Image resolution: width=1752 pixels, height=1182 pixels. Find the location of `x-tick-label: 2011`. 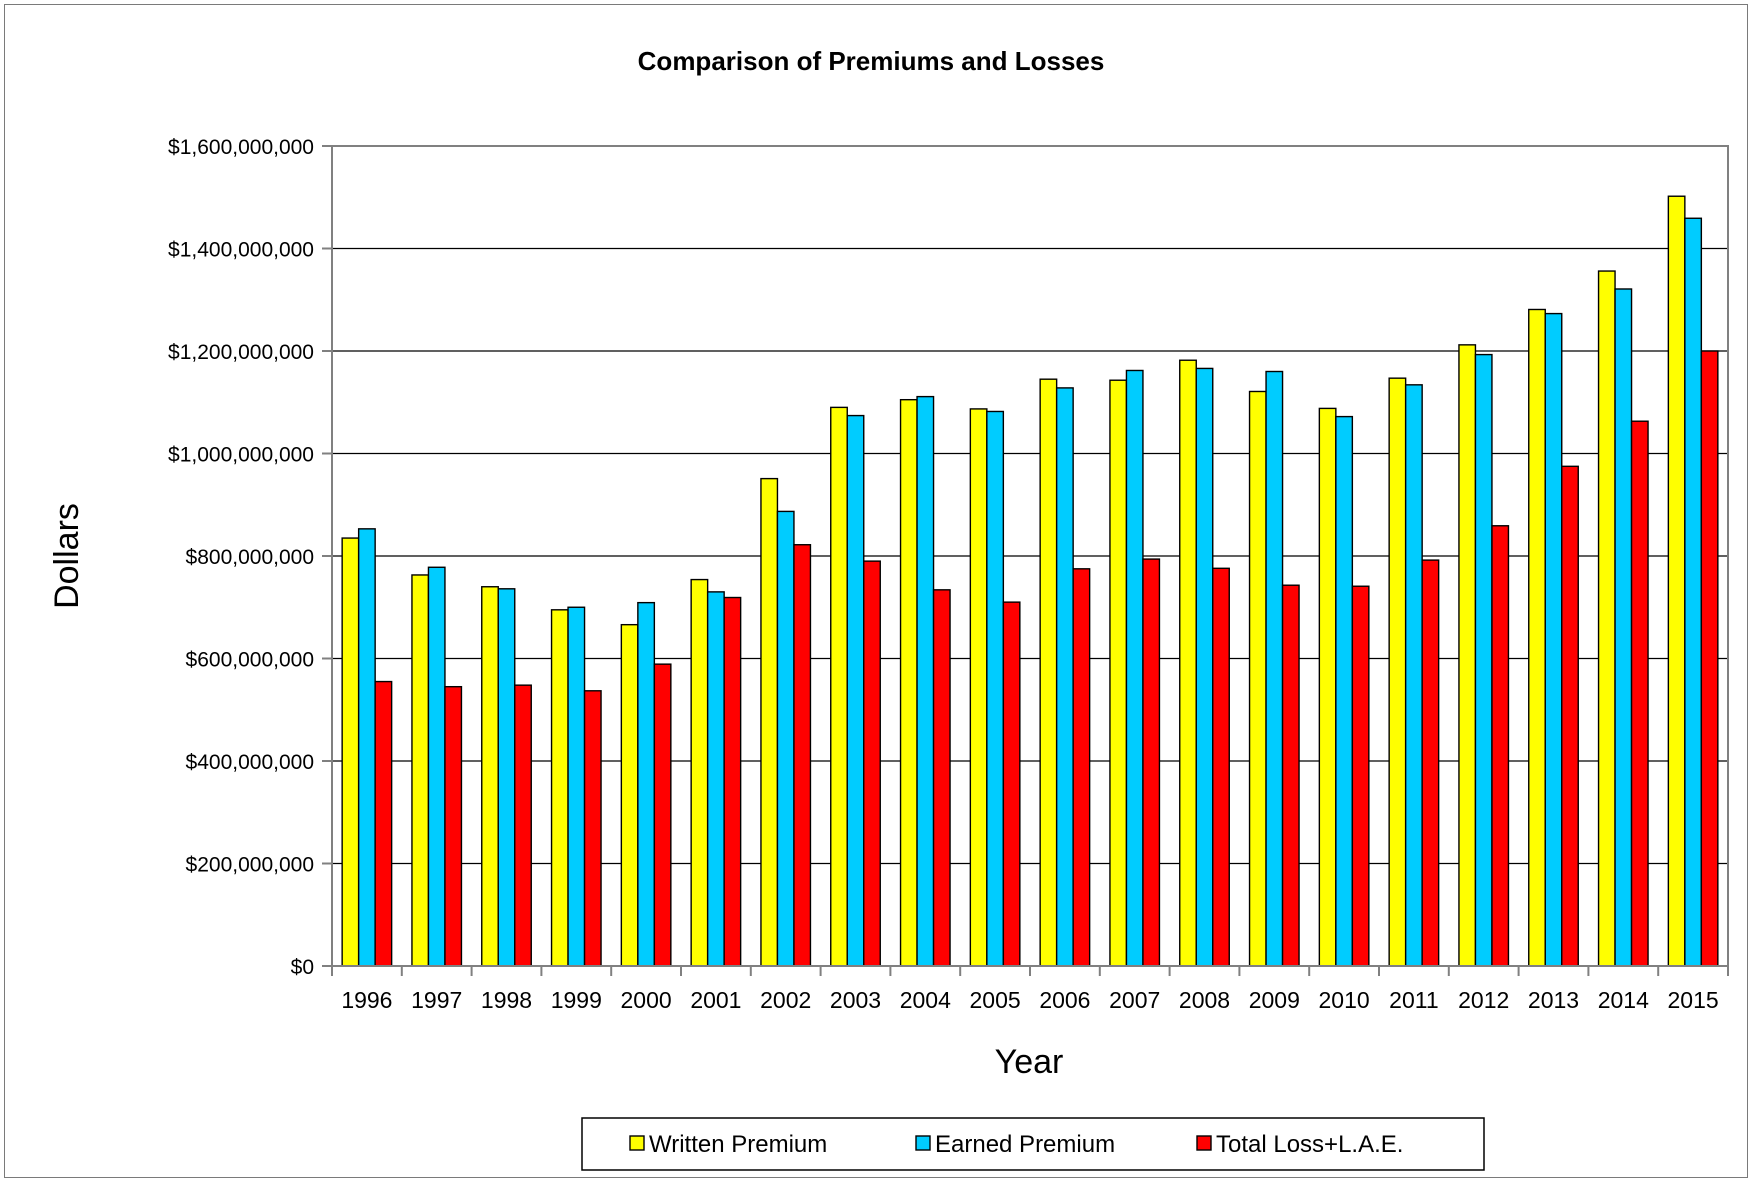

x-tick-label: 2011 is located at coordinates (1413, 1000).